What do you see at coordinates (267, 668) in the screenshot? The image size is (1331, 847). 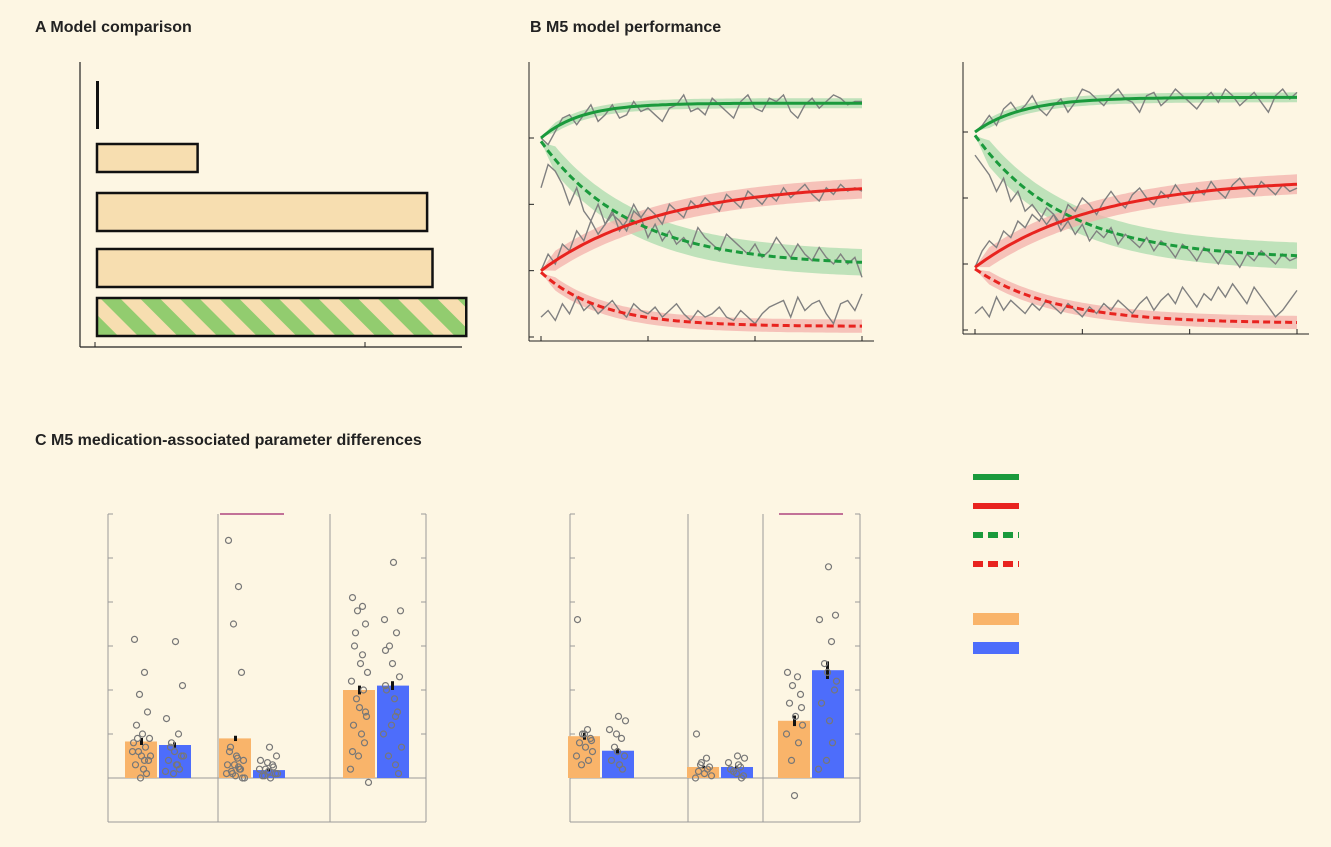 I see `tremor-bar-chart` at bounding box center [267, 668].